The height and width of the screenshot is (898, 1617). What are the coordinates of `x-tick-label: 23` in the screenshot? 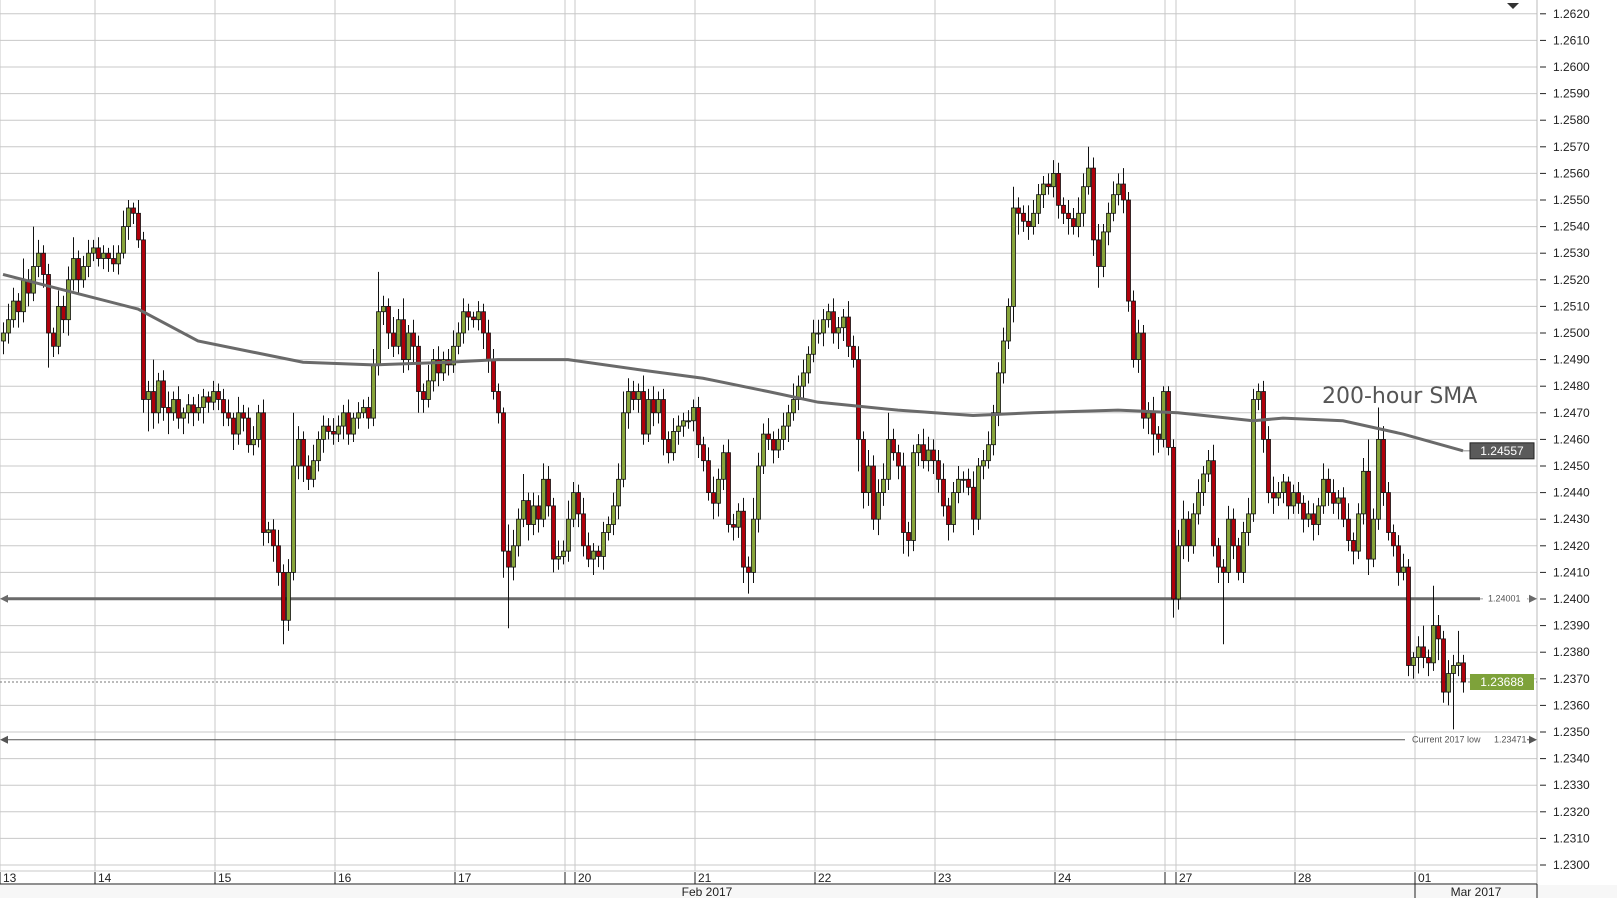 It's located at (945, 878).